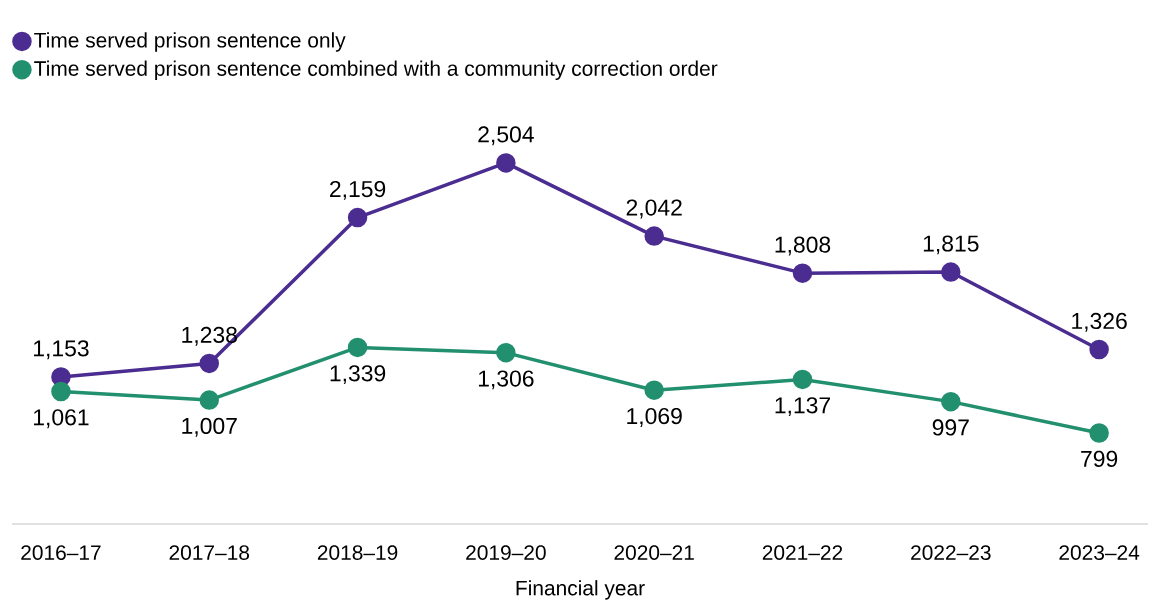 The image size is (1152, 610). What do you see at coordinates (950, 427) in the screenshot?
I see `data-label: 997` at bounding box center [950, 427].